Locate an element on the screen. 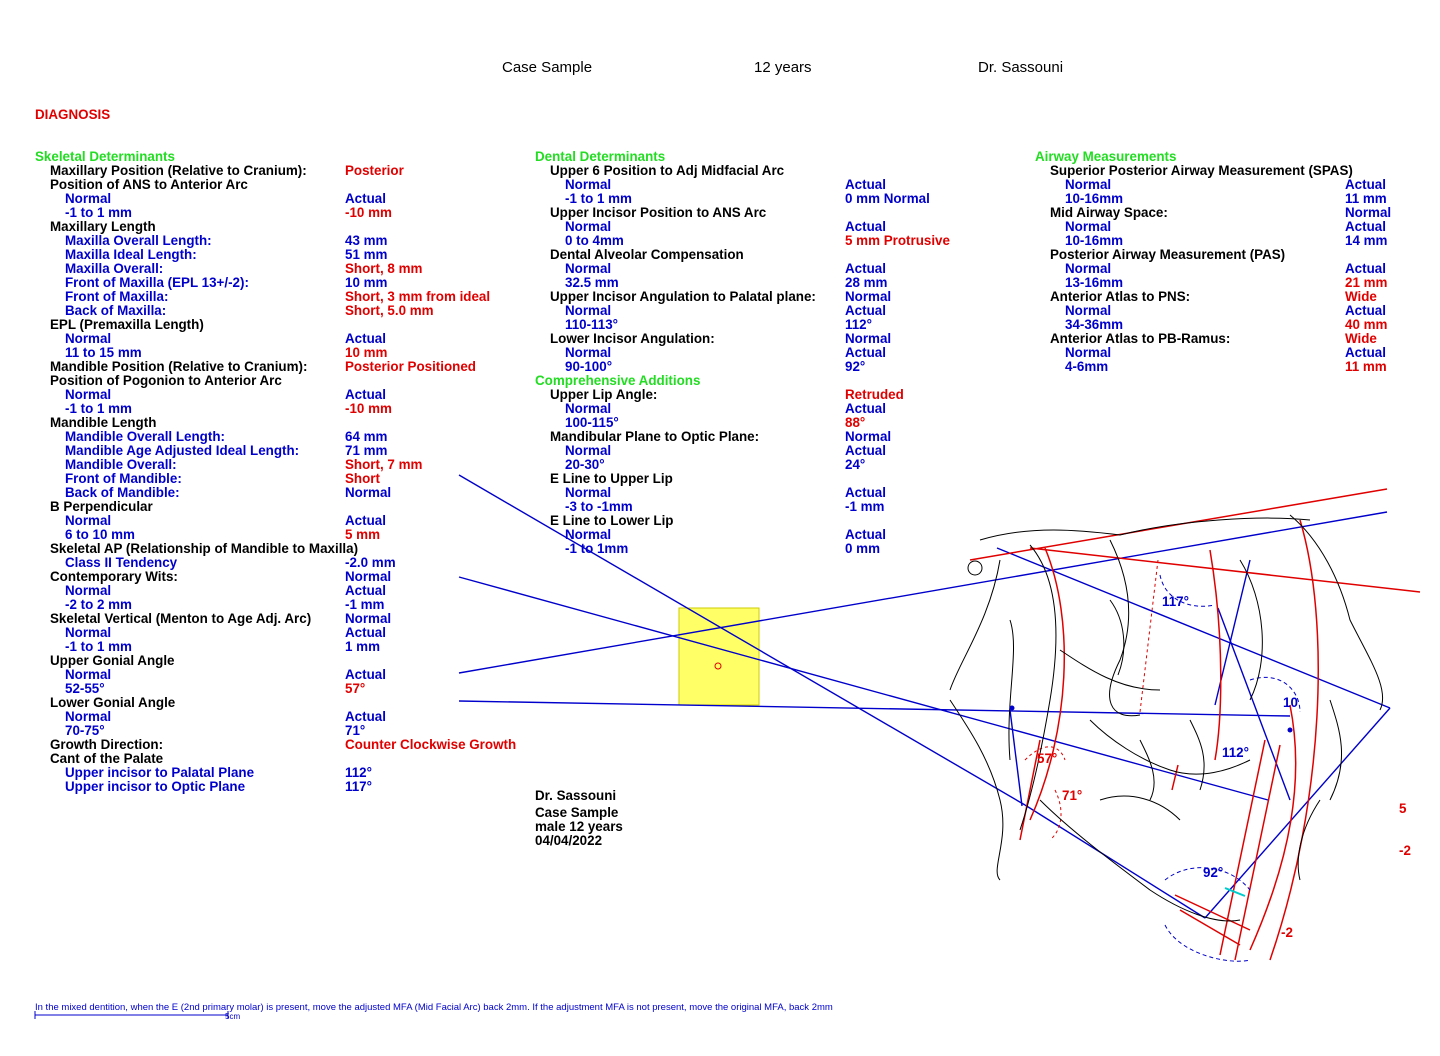 The width and height of the screenshot is (1440, 1056). measurement-label: 0 to 4mm is located at coordinates (594, 240).